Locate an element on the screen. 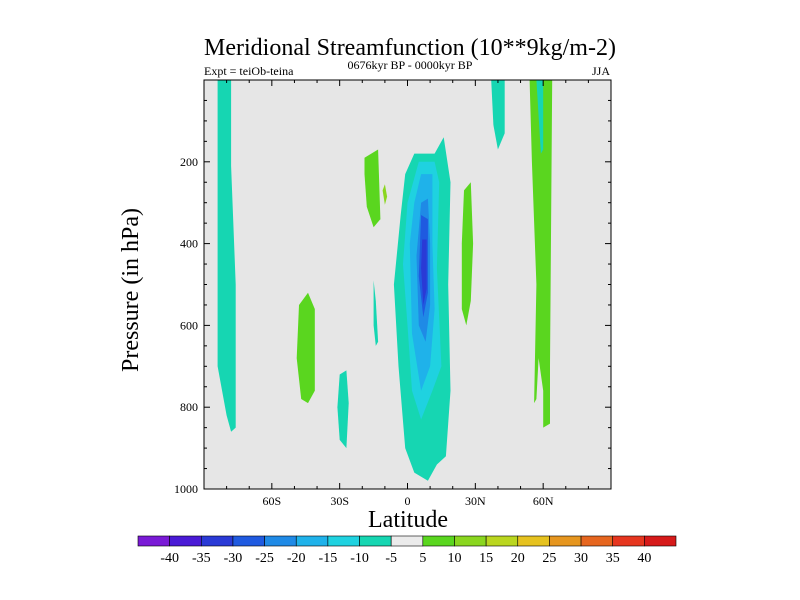 Image resolution: width=800 pixels, height=600 pixels. x-tick-label: 60S is located at coordinates (271, 501).